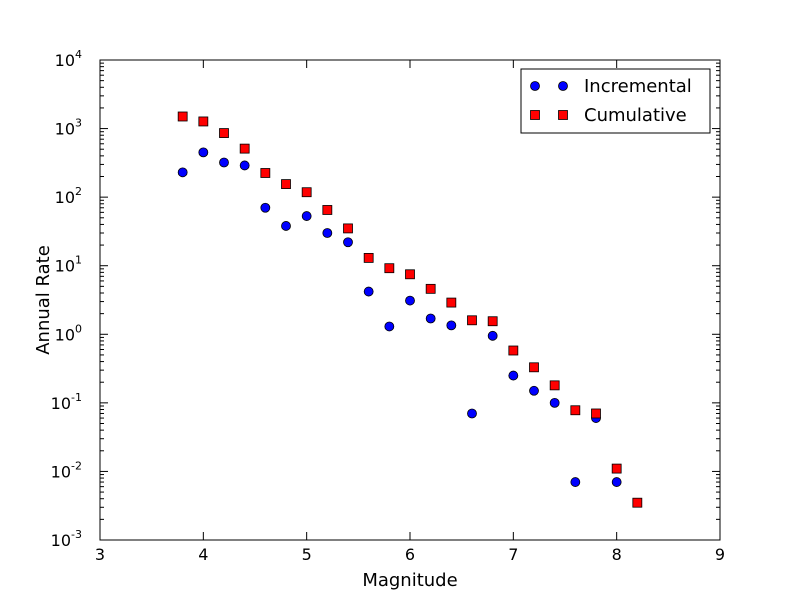 Image resolution: width=800 pixels, height=600 pixels. I want to click on y-tick-exponent: 1, so click(78, 260).